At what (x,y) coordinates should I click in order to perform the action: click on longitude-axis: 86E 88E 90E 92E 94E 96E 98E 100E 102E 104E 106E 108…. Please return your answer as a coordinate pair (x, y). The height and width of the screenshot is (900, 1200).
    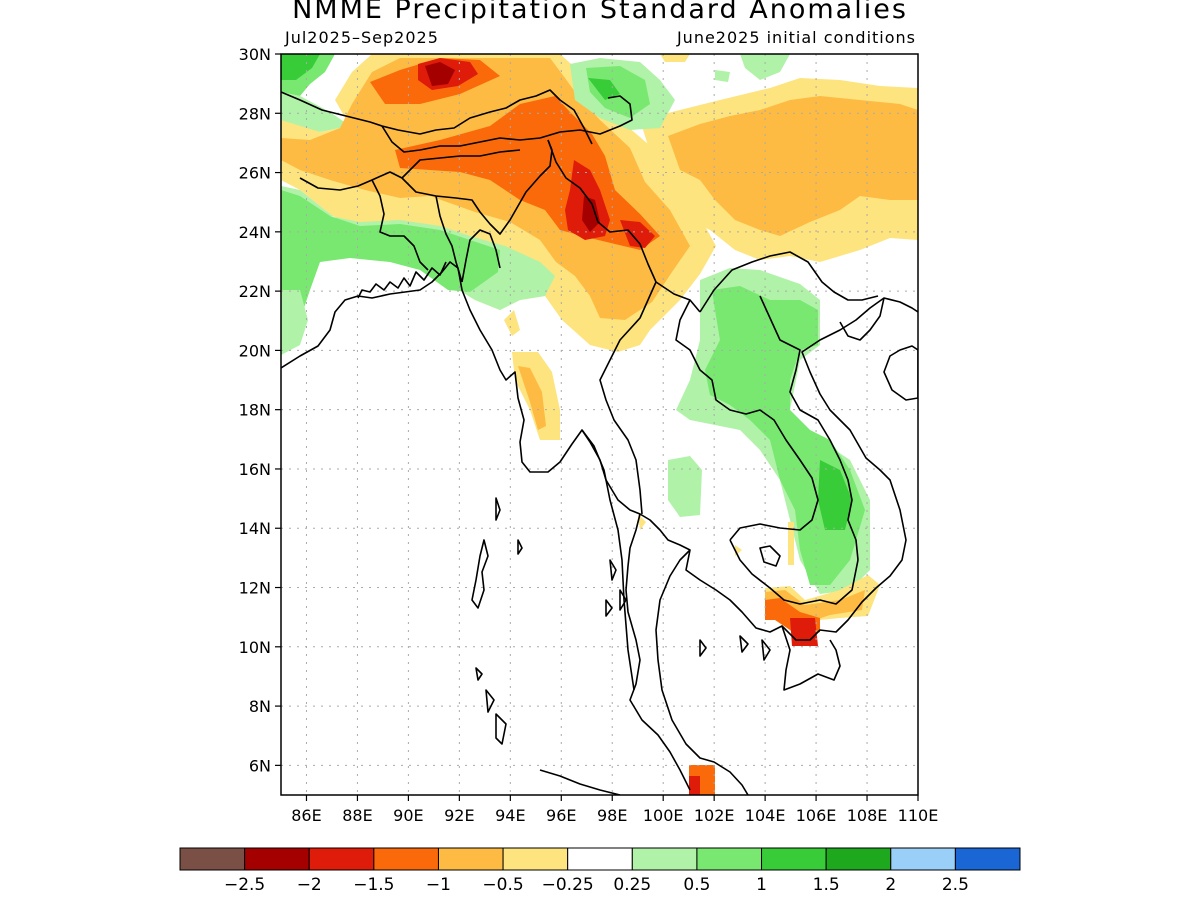
    Looking at the image, I should click on (614, 810).